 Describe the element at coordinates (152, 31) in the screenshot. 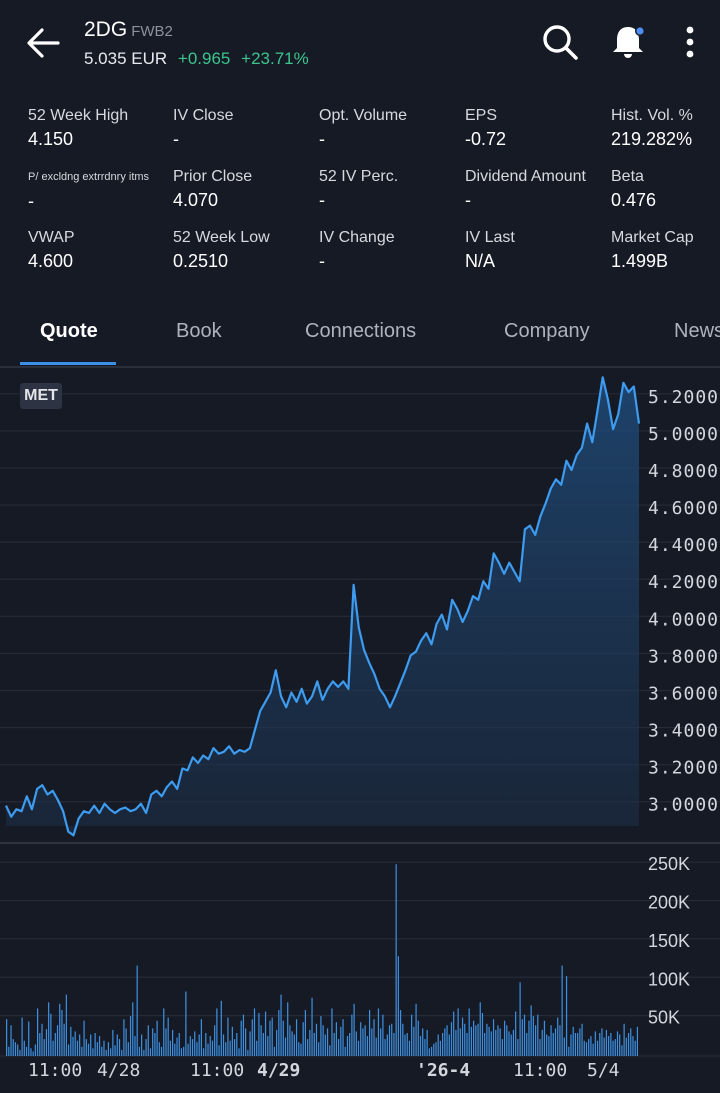

I see `exchange: FWB2` at that location.